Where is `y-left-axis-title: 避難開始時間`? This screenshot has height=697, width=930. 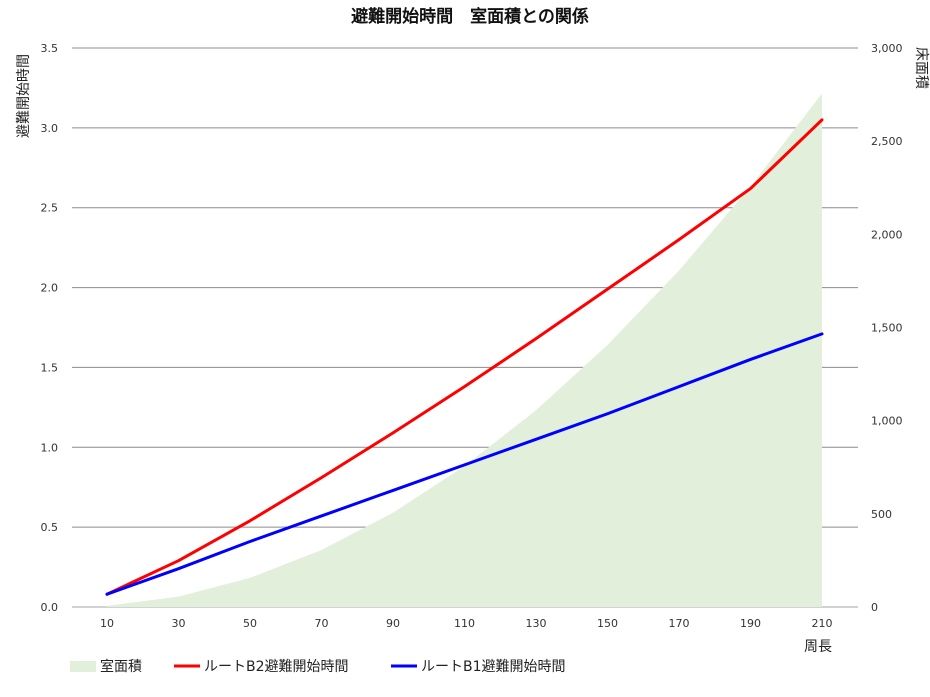
y-left-axis-title: 避難開始時間 is located at coordinates (24, 96).